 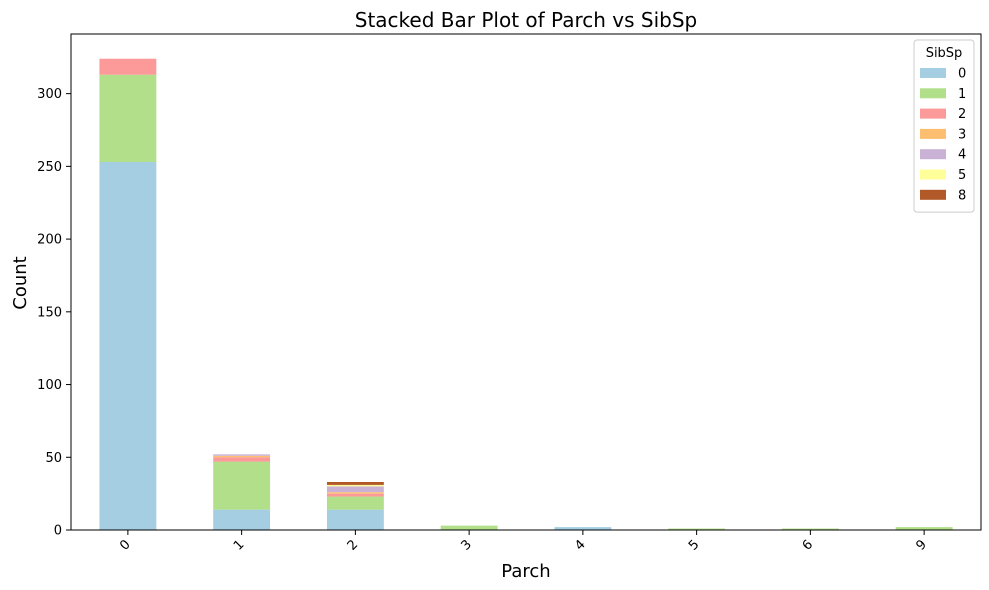 I want to click on legend-label-8: 8, so click(x=962, y=195).